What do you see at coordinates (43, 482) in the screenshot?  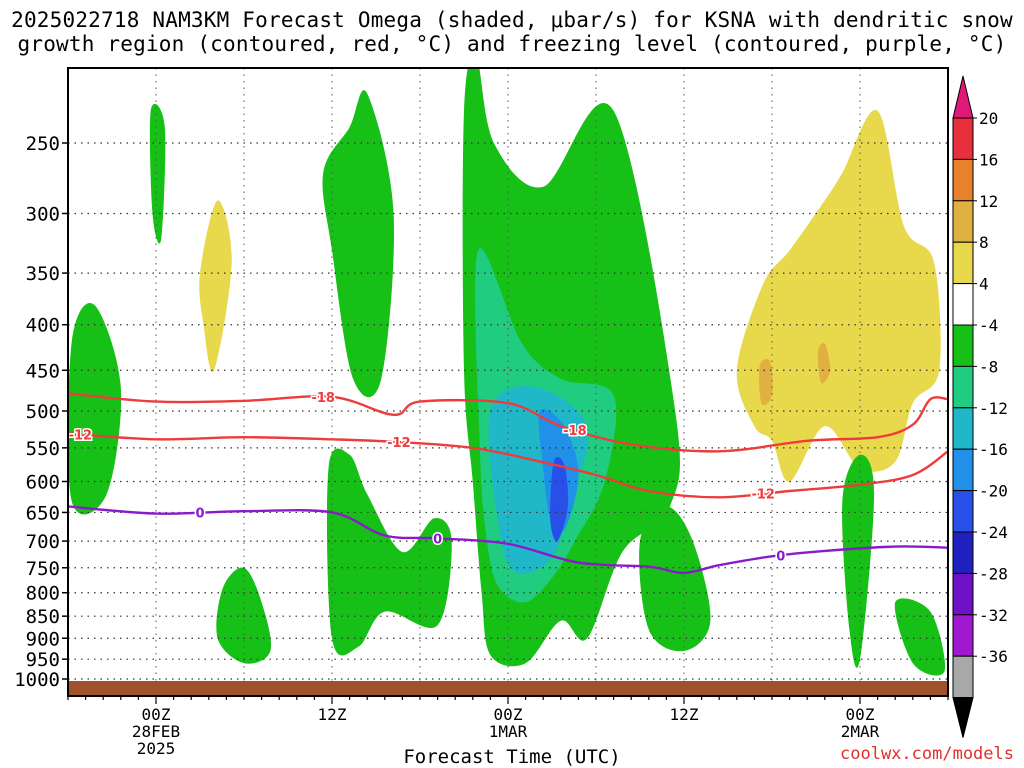 I see `y-tick-label-600: 600` at bounding box center [43, 482].